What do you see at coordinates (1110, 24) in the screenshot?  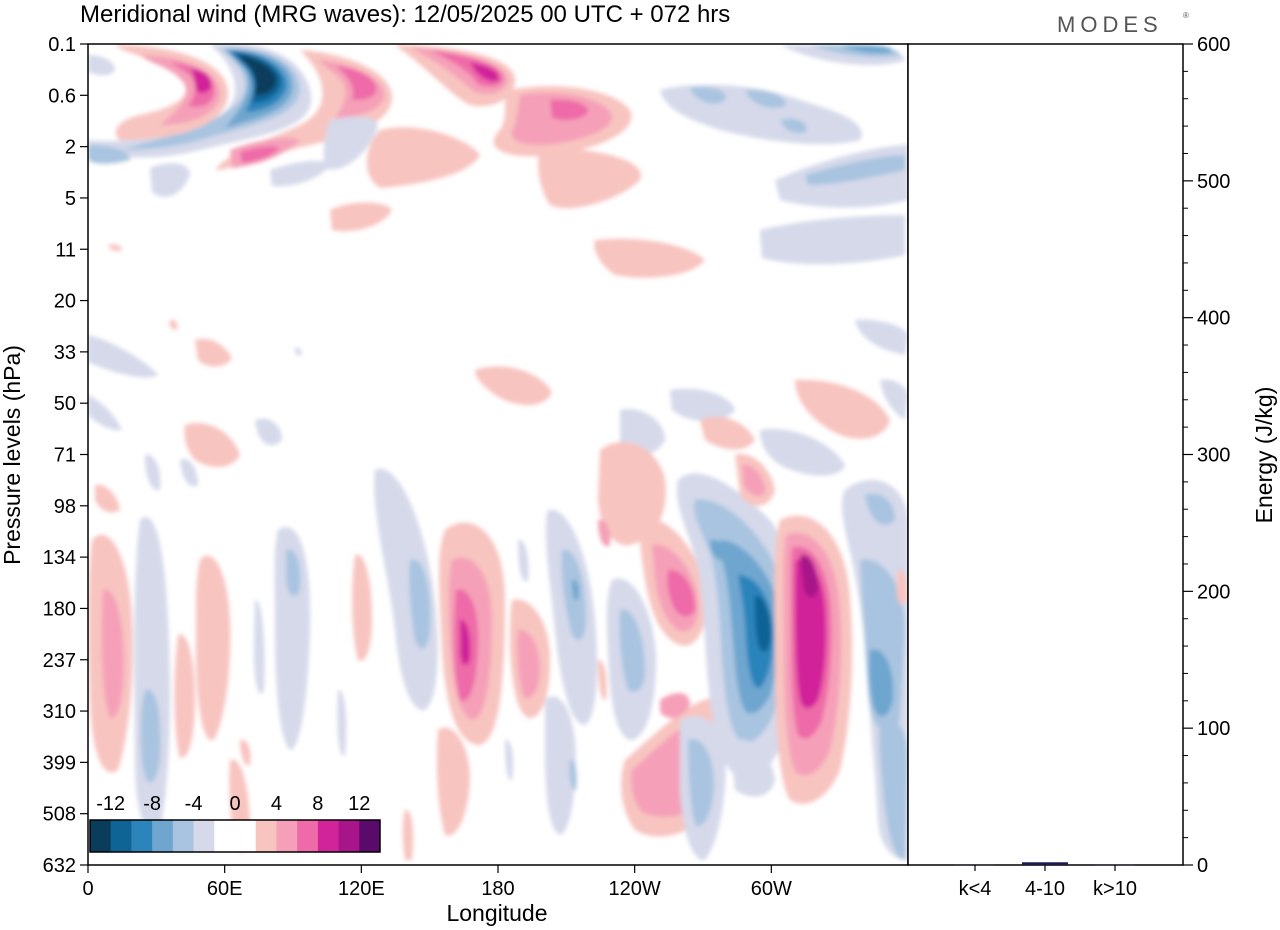 I see `modes-logo: MODES` at bounding box center [1110, 24].